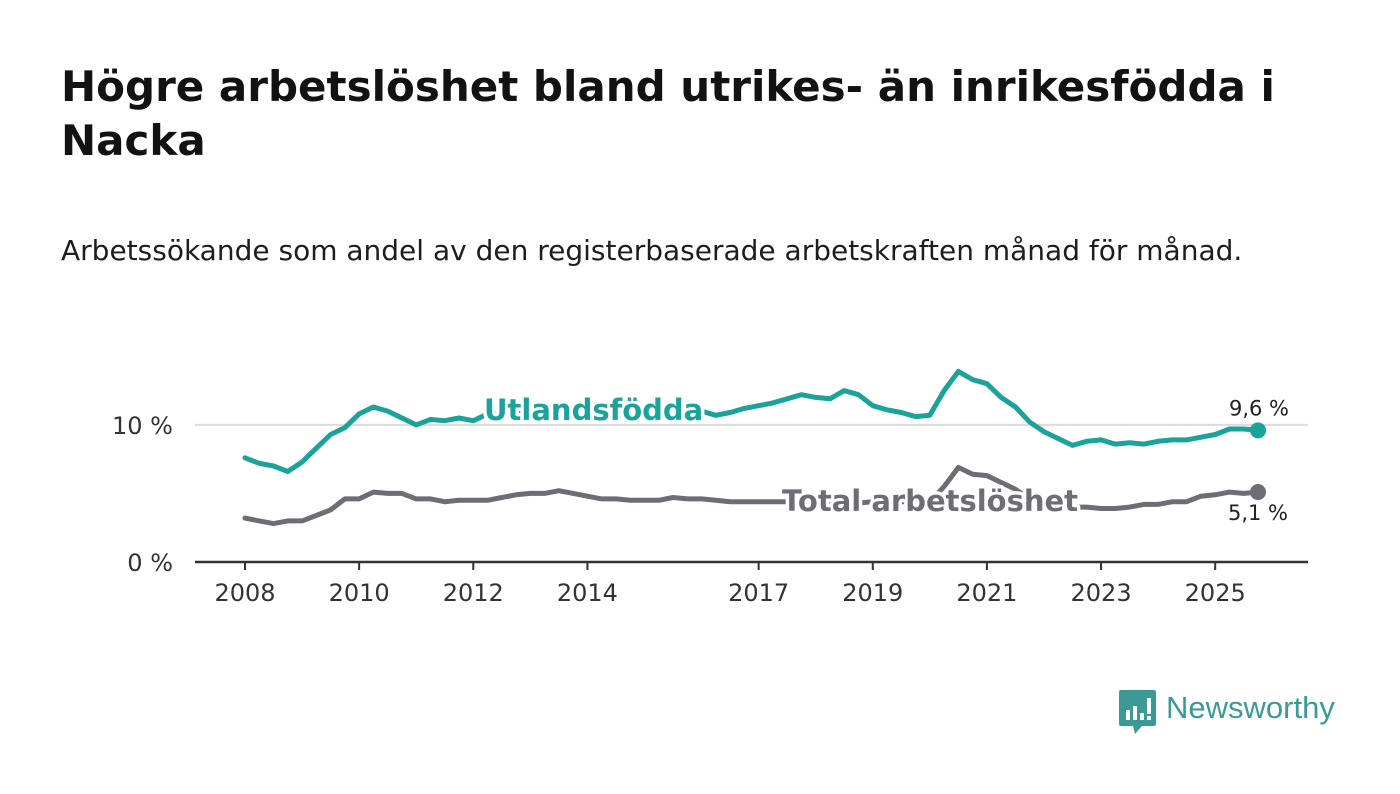  What do you see at coordinates (986, 593) in the screenshot?
I see `x-tick-label: 2021` at bounding box center [986, 593].